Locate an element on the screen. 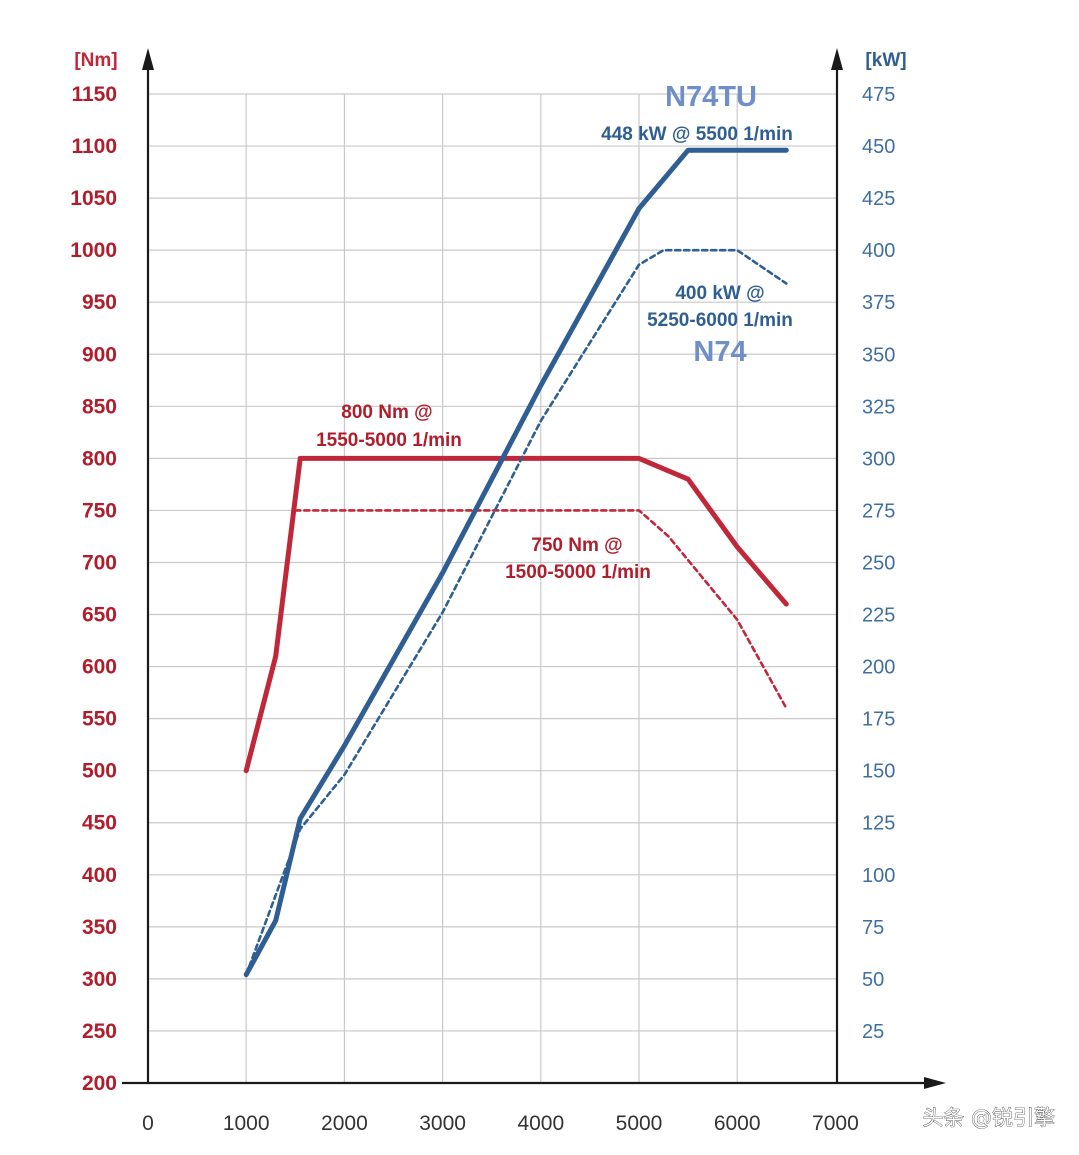 This screenshot has width=1079, height=1155. right-tick-label-325: 325 is located at coordinates (878, 407).